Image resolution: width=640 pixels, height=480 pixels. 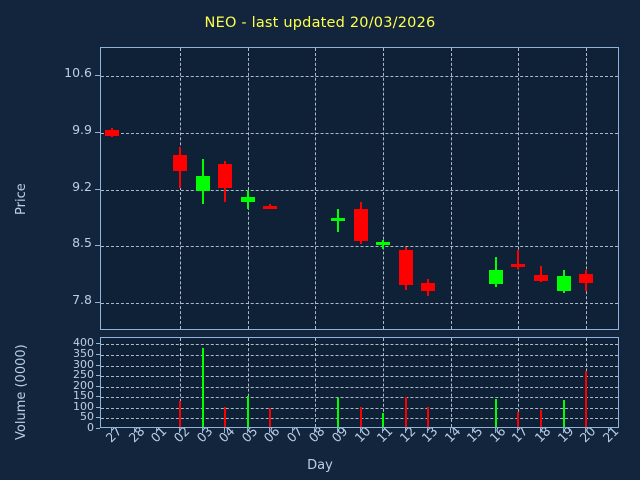 I want to click on x-axis-label: Day, so click(x=320, y=465).